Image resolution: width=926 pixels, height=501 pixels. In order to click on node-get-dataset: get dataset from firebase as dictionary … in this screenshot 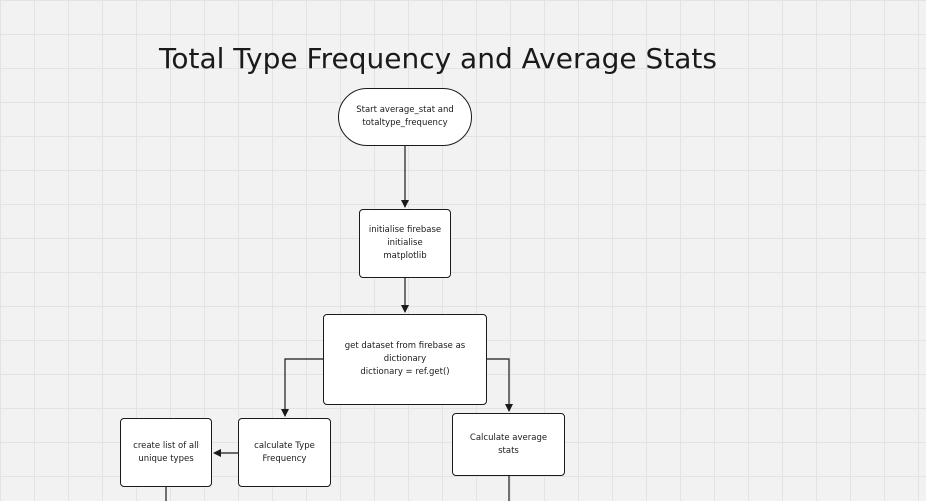, I will do `click(405, 359)`.